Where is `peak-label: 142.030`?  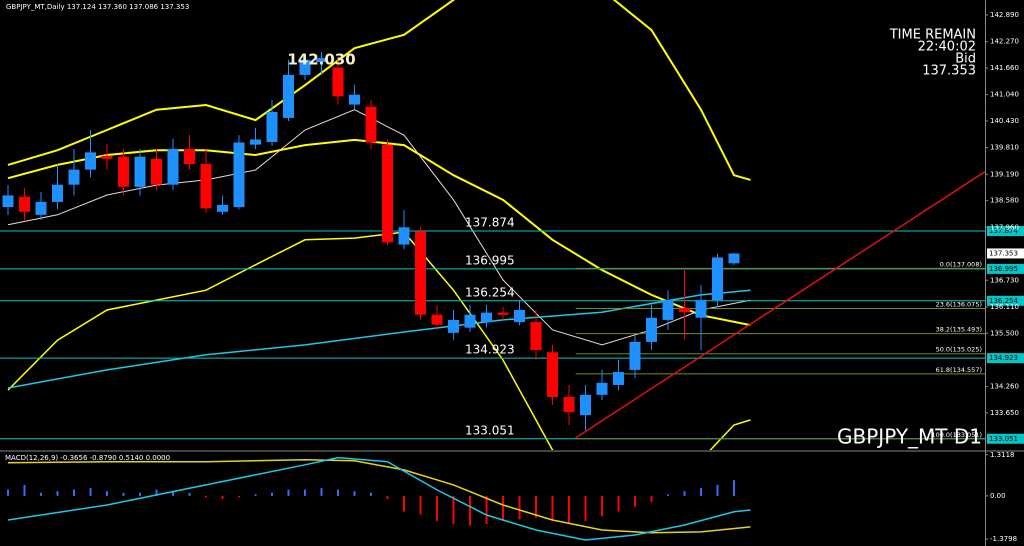
peak-label: 142.030 is located at coordinates (321, 60).